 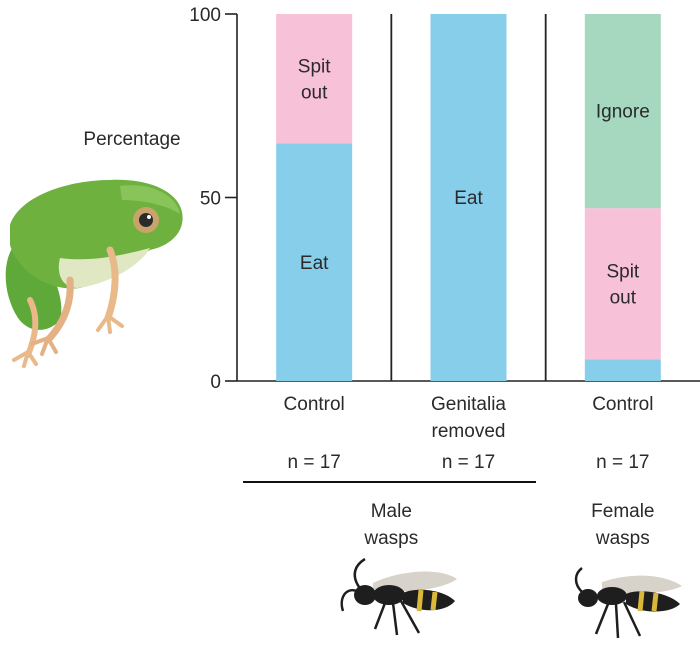 I want to click on category-dividers, so click(x=468, y=197).